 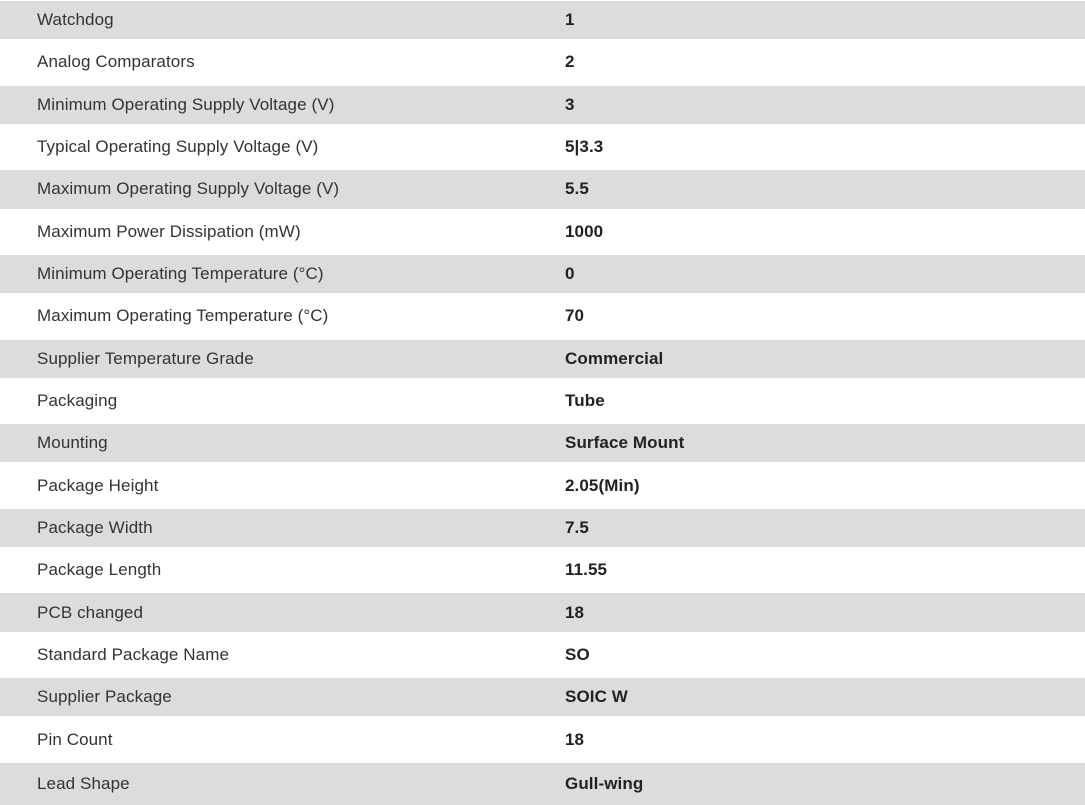 I want to click on spec-label: Typical Operating Supply Voltage (V), so click(x=178, y=147).